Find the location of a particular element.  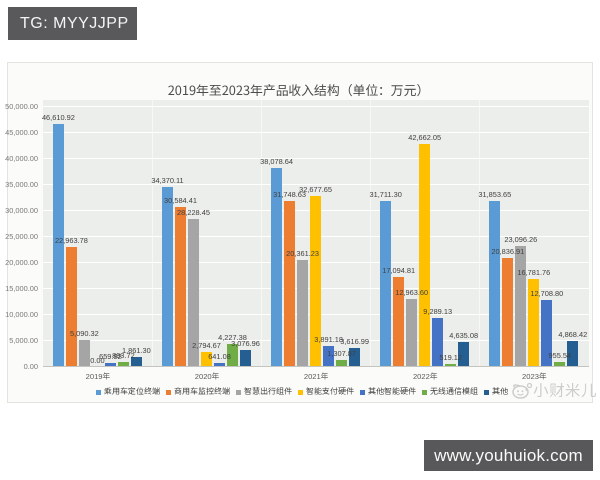

y-tick-label: 25,000.00 is located at coordinates (21, 236).